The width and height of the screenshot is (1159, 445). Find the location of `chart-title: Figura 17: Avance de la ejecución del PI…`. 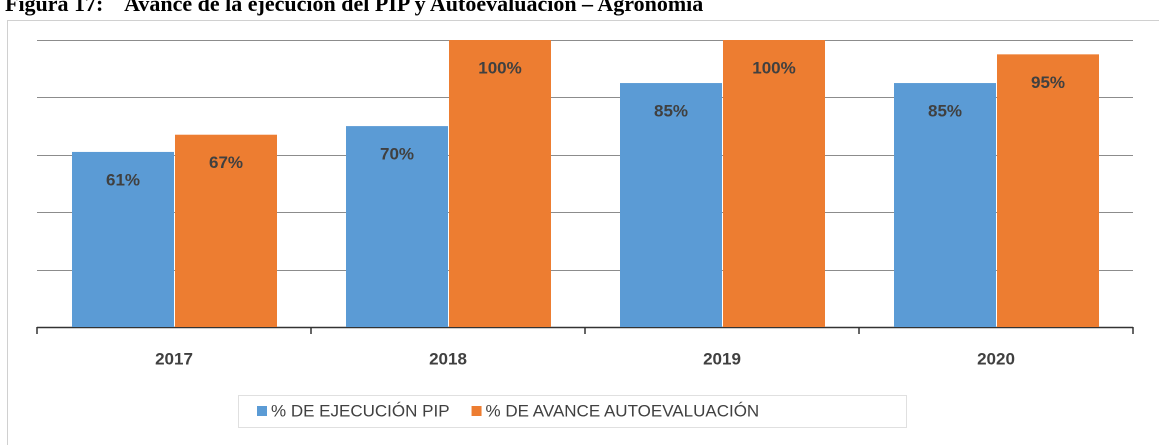

chart-title: Figura 17: Avance de la ejecución del PI… is located at coordinates (354, 8).